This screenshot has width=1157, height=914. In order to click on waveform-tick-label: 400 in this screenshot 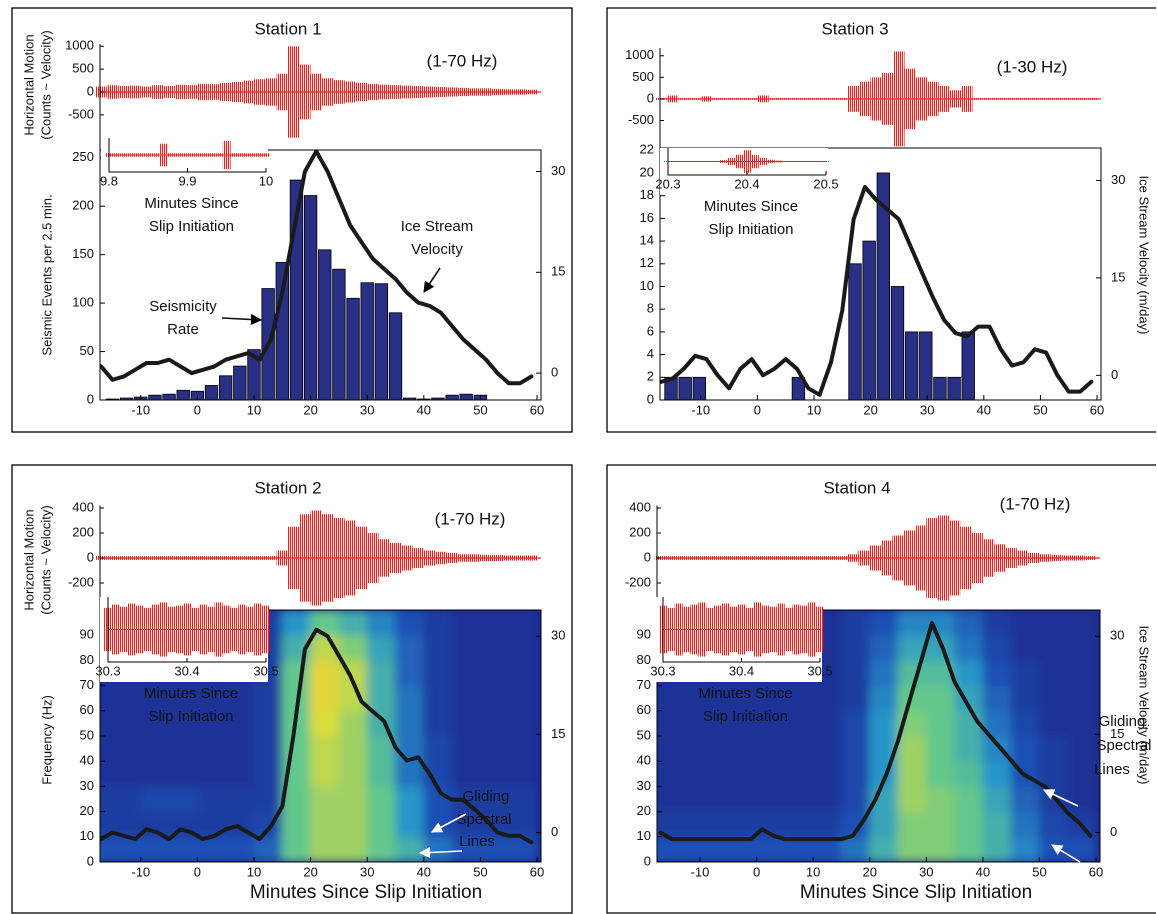, I will do `click(640, 506)`.